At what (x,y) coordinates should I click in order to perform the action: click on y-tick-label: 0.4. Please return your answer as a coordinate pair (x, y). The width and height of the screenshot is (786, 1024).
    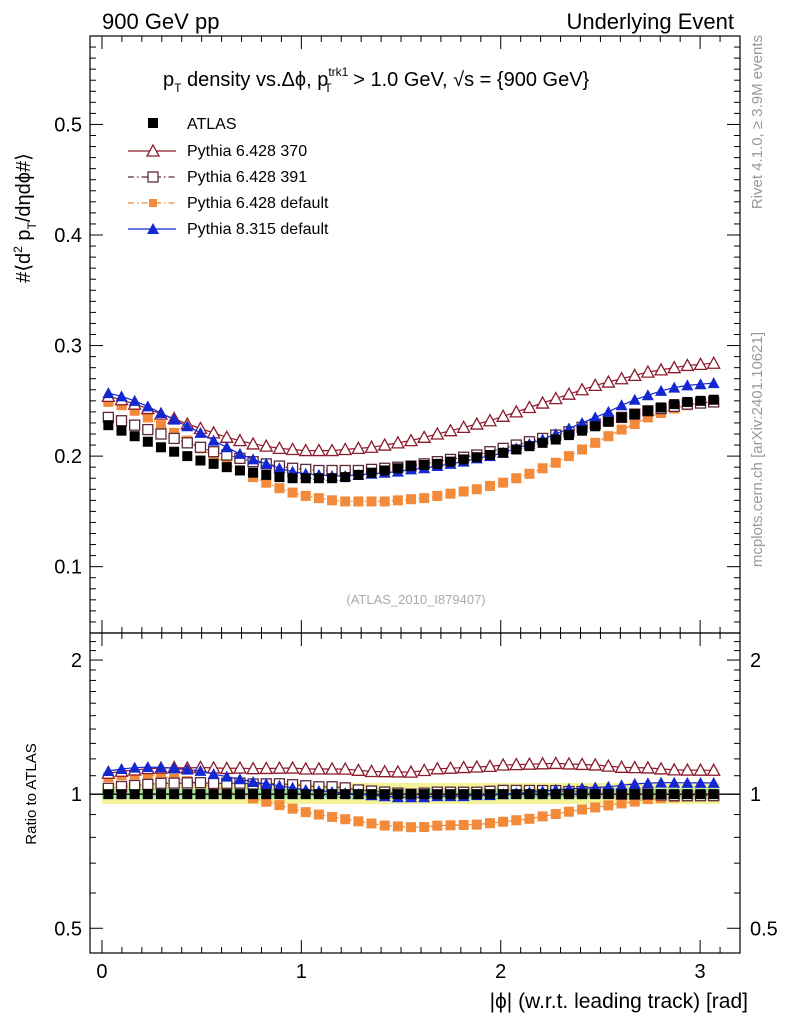
    Looking at the image, I should click on (68, 236).